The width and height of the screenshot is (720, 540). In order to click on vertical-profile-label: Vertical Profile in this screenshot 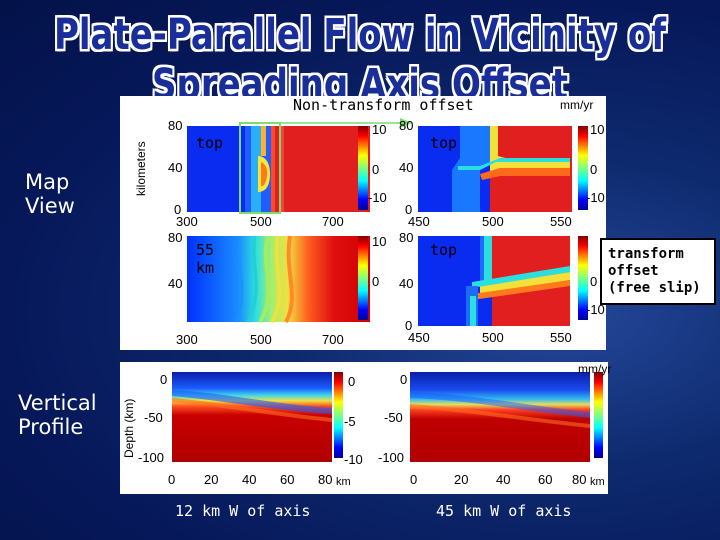, I will do `click(57, 415)`.